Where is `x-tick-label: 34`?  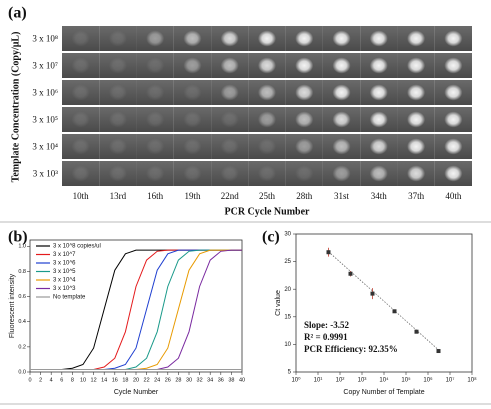
x-tick-label: 34 is located at coordinates (210, 380).